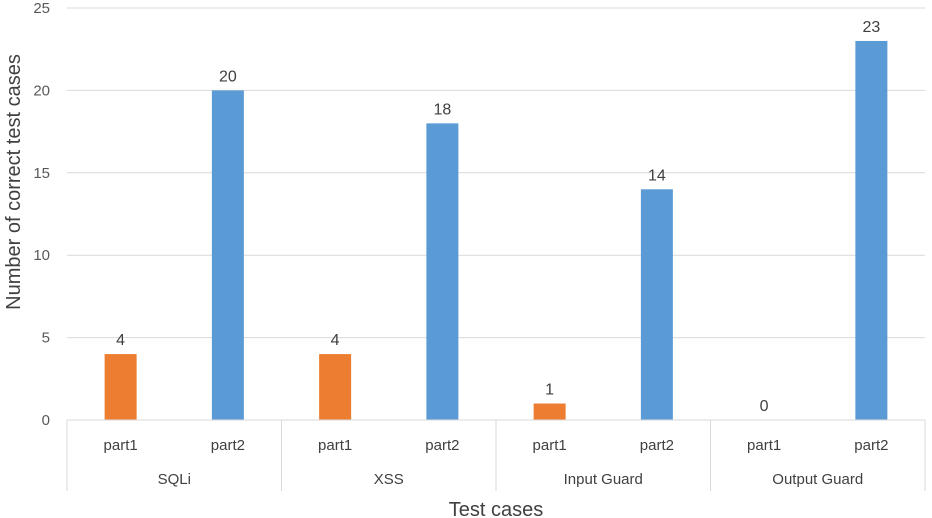  Describe the element at coordinates (41, 8) in the screenshot. I see `y-tick-label: 25` at that location.